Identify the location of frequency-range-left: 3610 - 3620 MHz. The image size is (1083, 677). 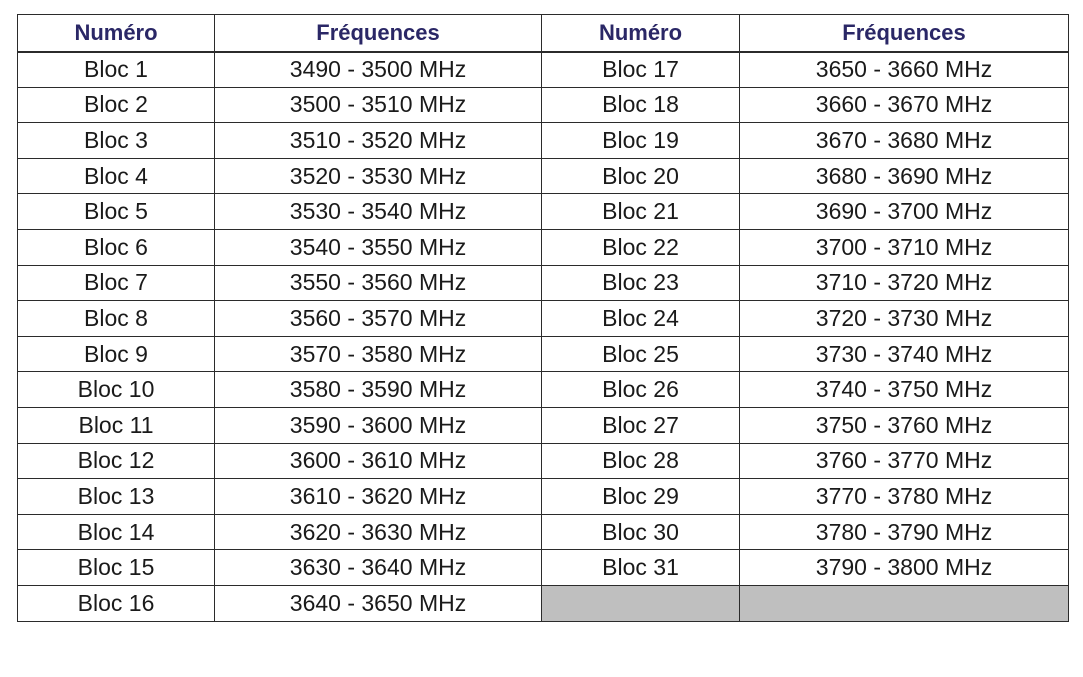
(378, 496).